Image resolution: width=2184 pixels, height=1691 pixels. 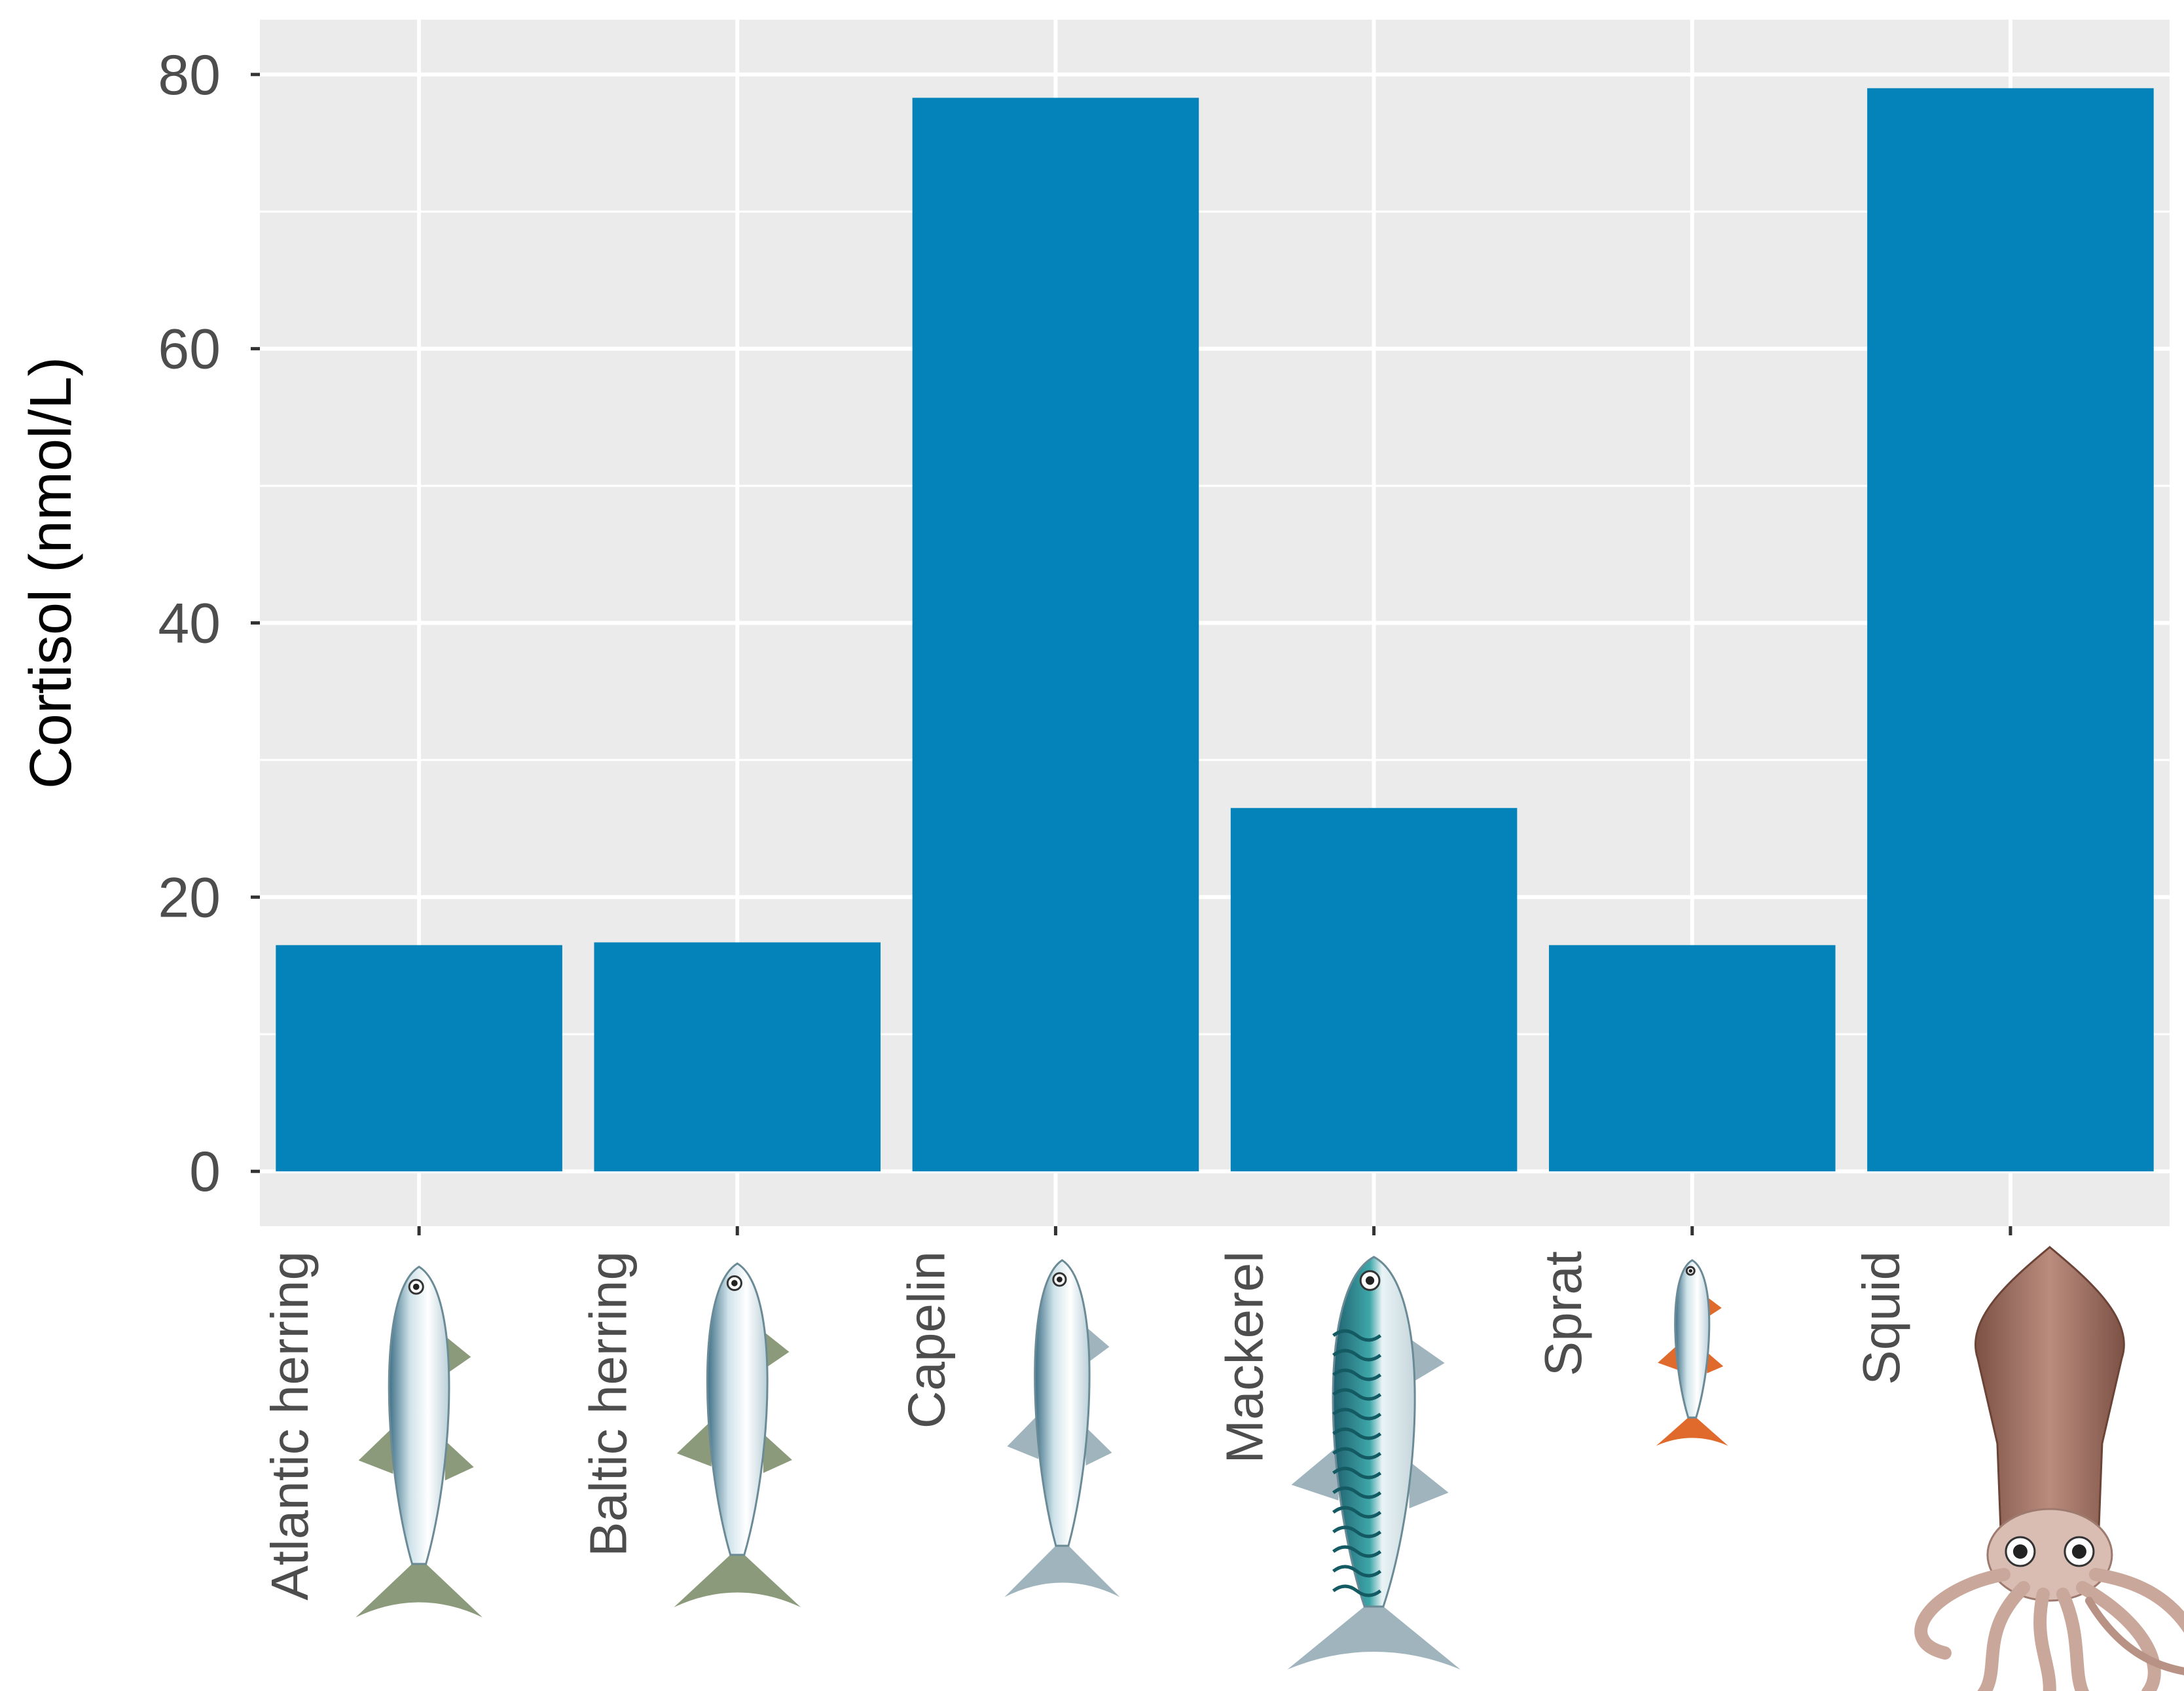 What do you see at coordinates (189, 623) in the screenshot?
I see `y-tick-label: 40` at bounding box center [189, 623].